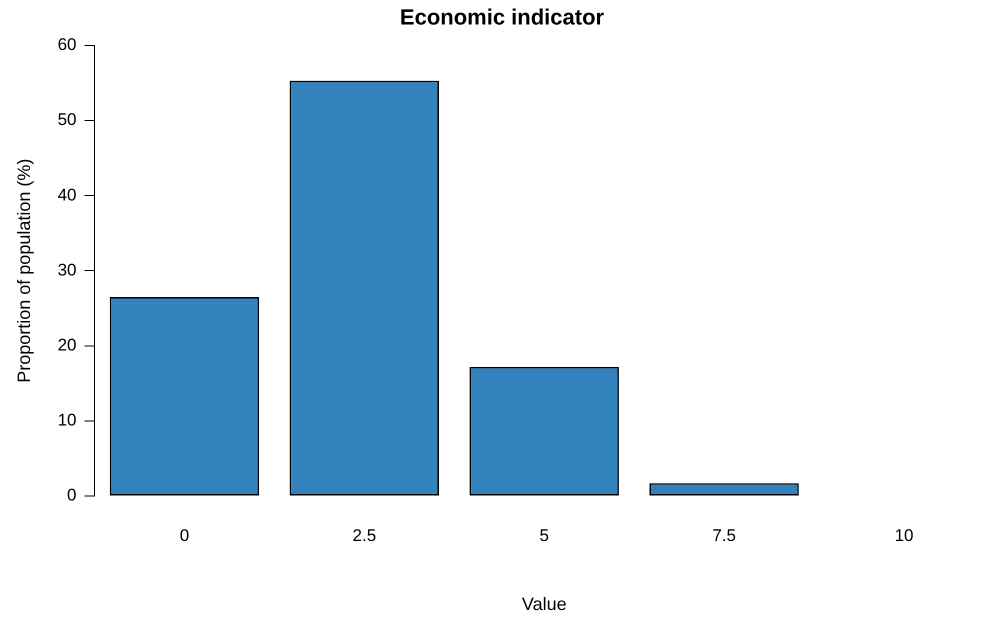 The height and width of the screenshot is (625, 994). Describe the element at coordinates (502, 17) in the screenshot. I see `chart-title: Economic indicator` at that location.